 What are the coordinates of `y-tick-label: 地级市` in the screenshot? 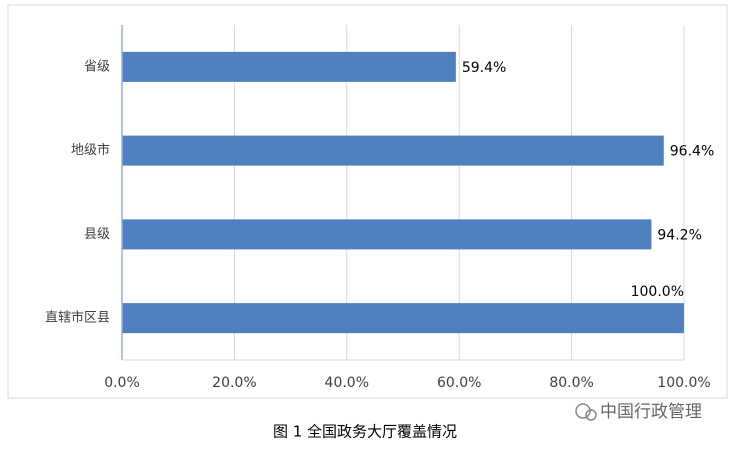 It's located at (90, 150).